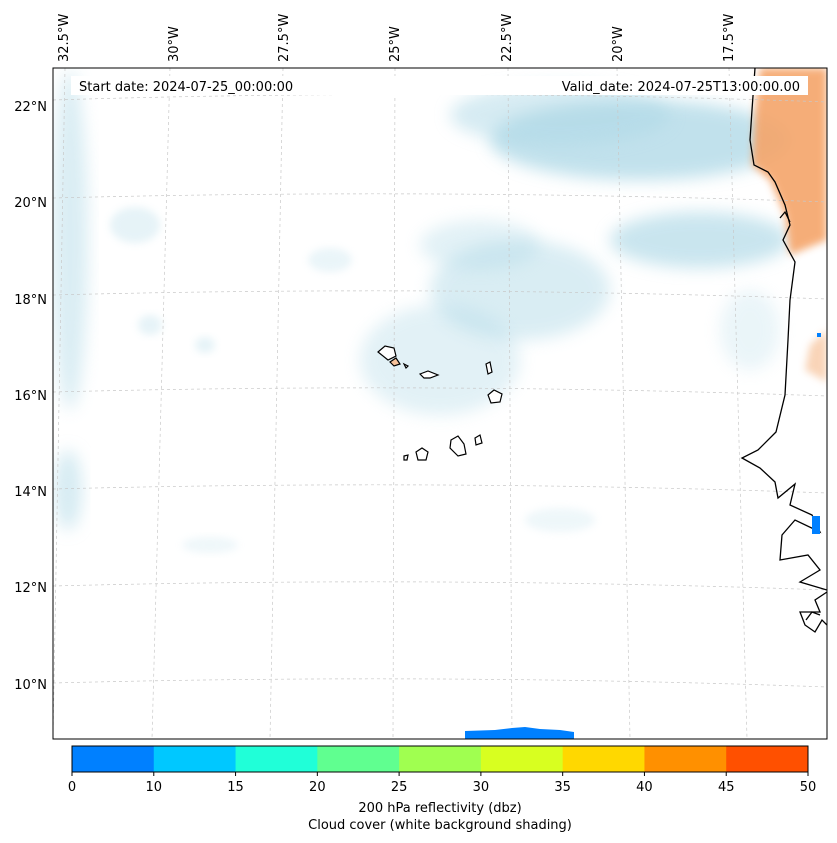 The image size is (837, 843). Describe the element at coordinates (808, 787) in the screenshot. I see `colorbar-tick-label: 50` at that location.